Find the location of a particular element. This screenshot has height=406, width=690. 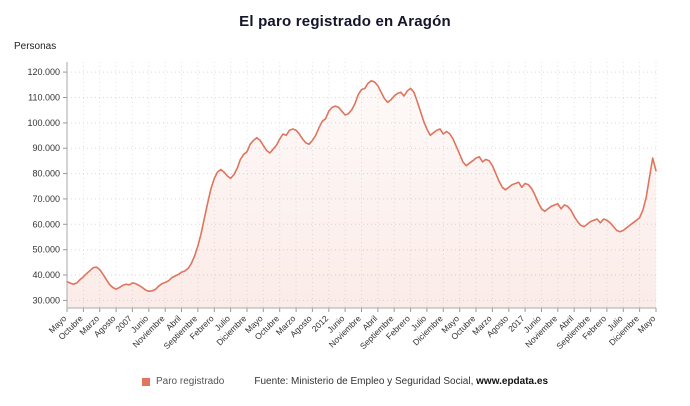

svg-text: 50.000 is located at coordinates (46, 250).